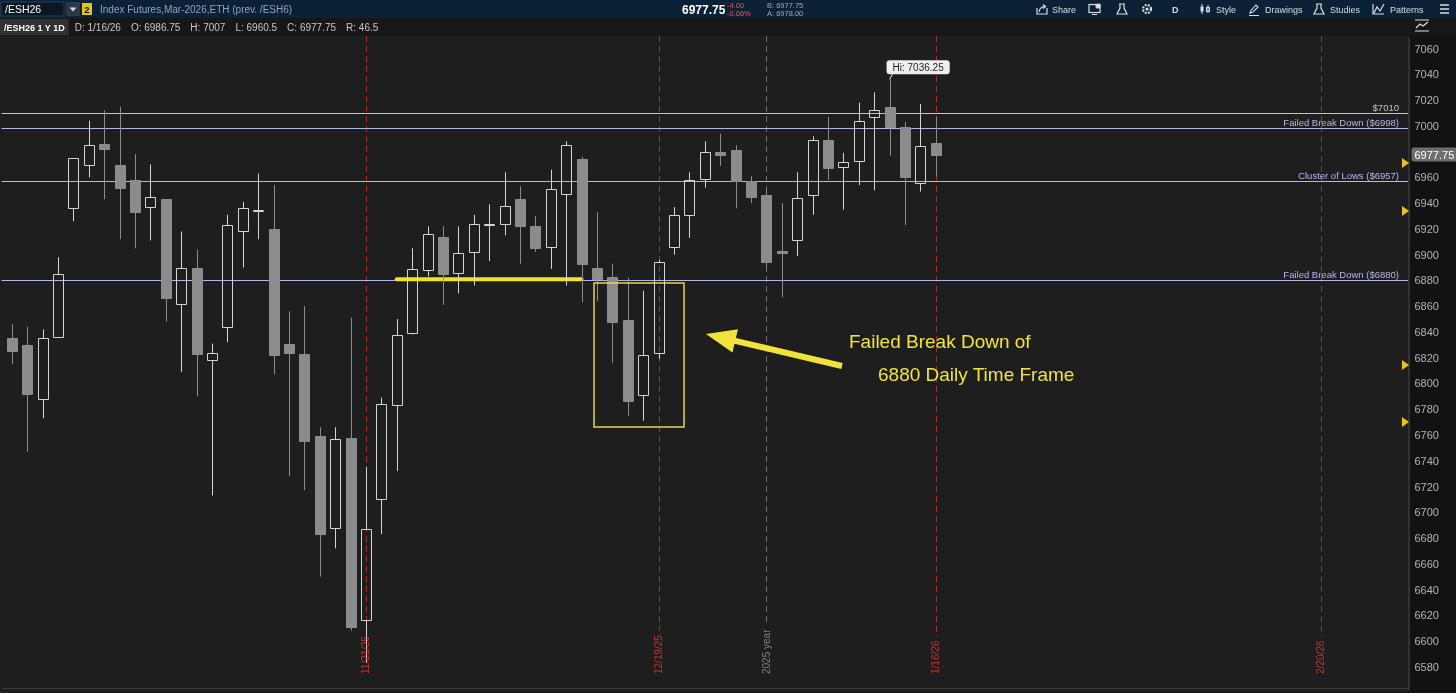 This screenshot has width=1456, height=693. Describe the element at coordinates (366, 654) in the screenshot. I see `x-tick-label: 11/21/25` at that location.